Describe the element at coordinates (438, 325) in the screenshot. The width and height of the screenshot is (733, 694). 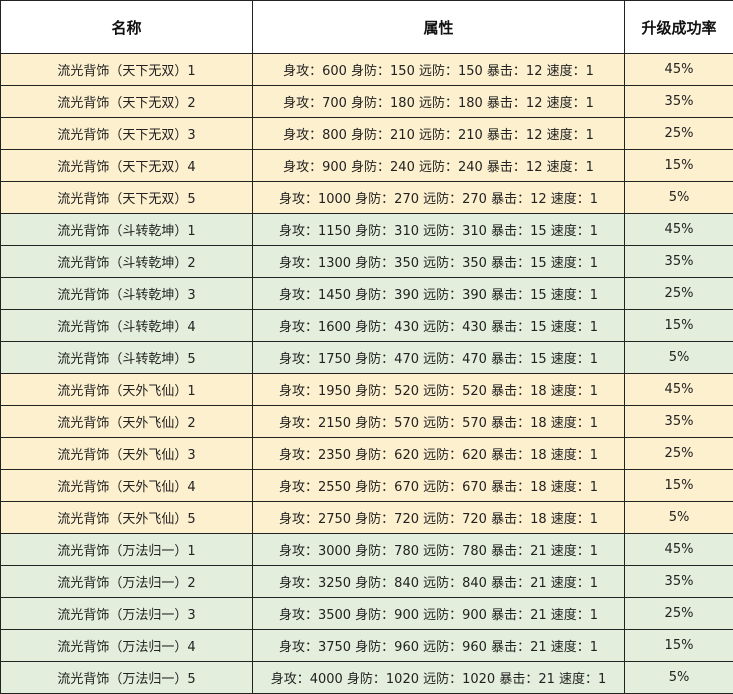
I see `attributes-cell: 身攻：1600 身防：430 远防：430 暴击：15 速度：1` at that location.